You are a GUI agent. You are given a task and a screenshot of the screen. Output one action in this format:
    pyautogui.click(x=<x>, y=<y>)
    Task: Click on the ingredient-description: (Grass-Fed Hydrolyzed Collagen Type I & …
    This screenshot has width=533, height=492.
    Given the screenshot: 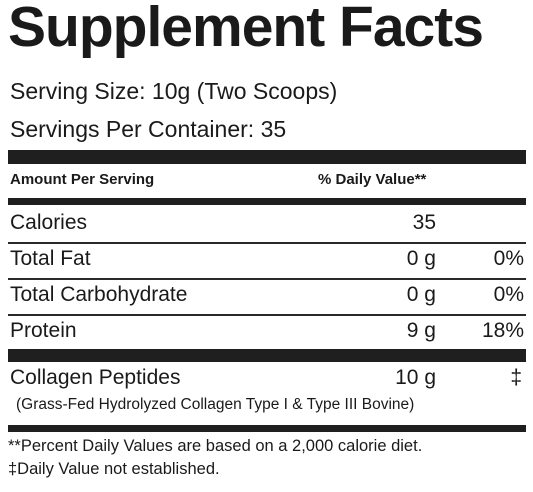 What is the action you would take?
    pyautogui.click(x=215, y=404)
    